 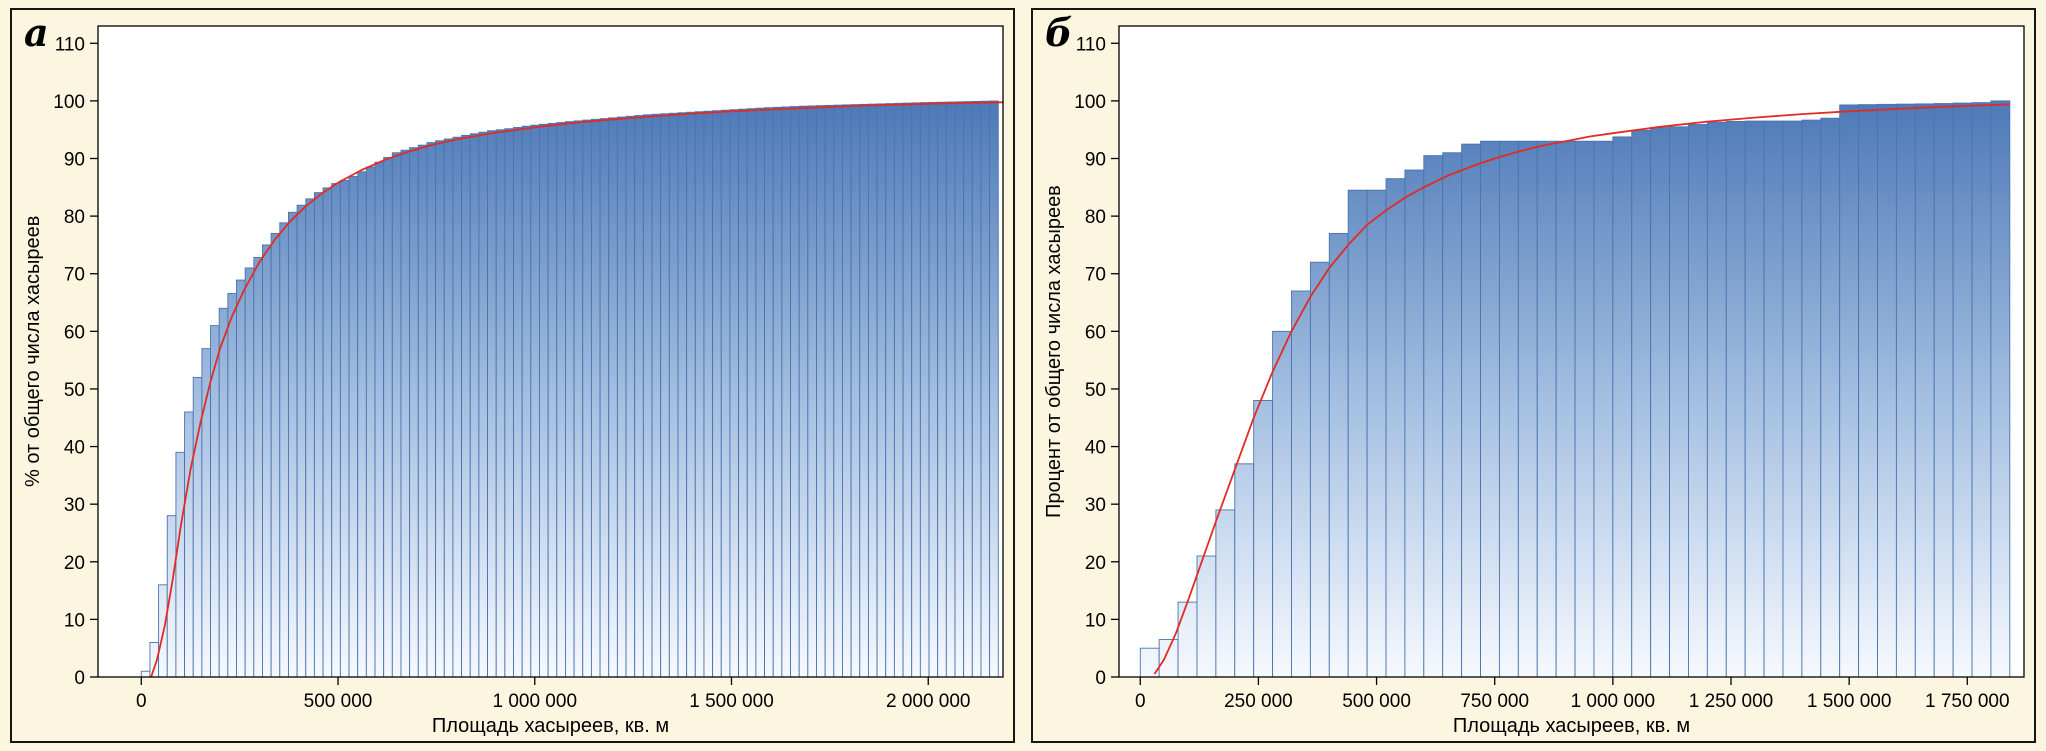 What do you see at coordinates (1967, 701) in the screenshot?
I see `svg-text: 1 750 000` at bounding box center [1967, 701].